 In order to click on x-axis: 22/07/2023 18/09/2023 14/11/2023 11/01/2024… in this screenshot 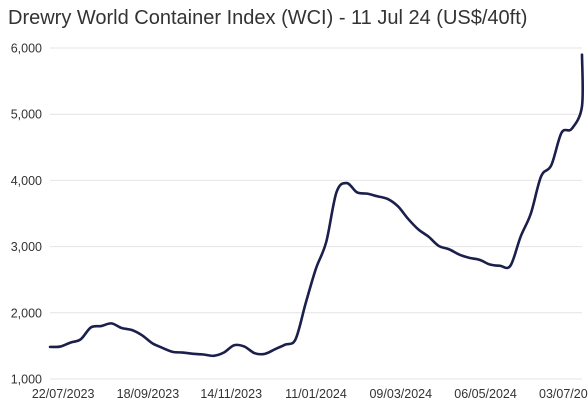, I will do `click(310, 394)`.